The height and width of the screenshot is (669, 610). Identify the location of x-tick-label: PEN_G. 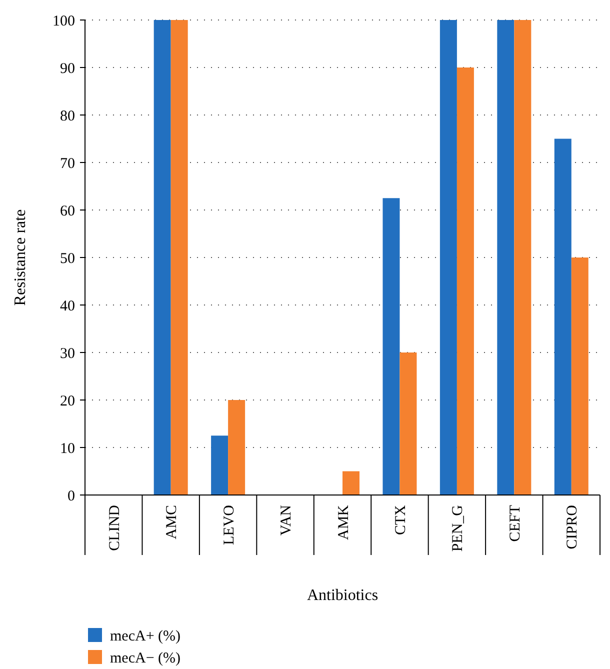
(458, 528).